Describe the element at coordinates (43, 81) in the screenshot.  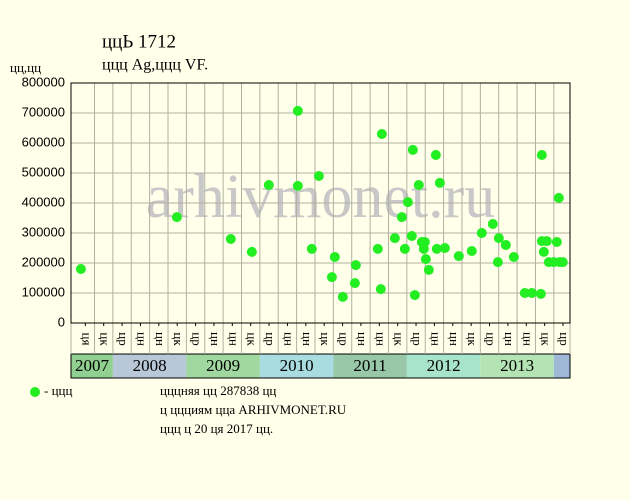
I see `y-tick-label: 800000` at that location.